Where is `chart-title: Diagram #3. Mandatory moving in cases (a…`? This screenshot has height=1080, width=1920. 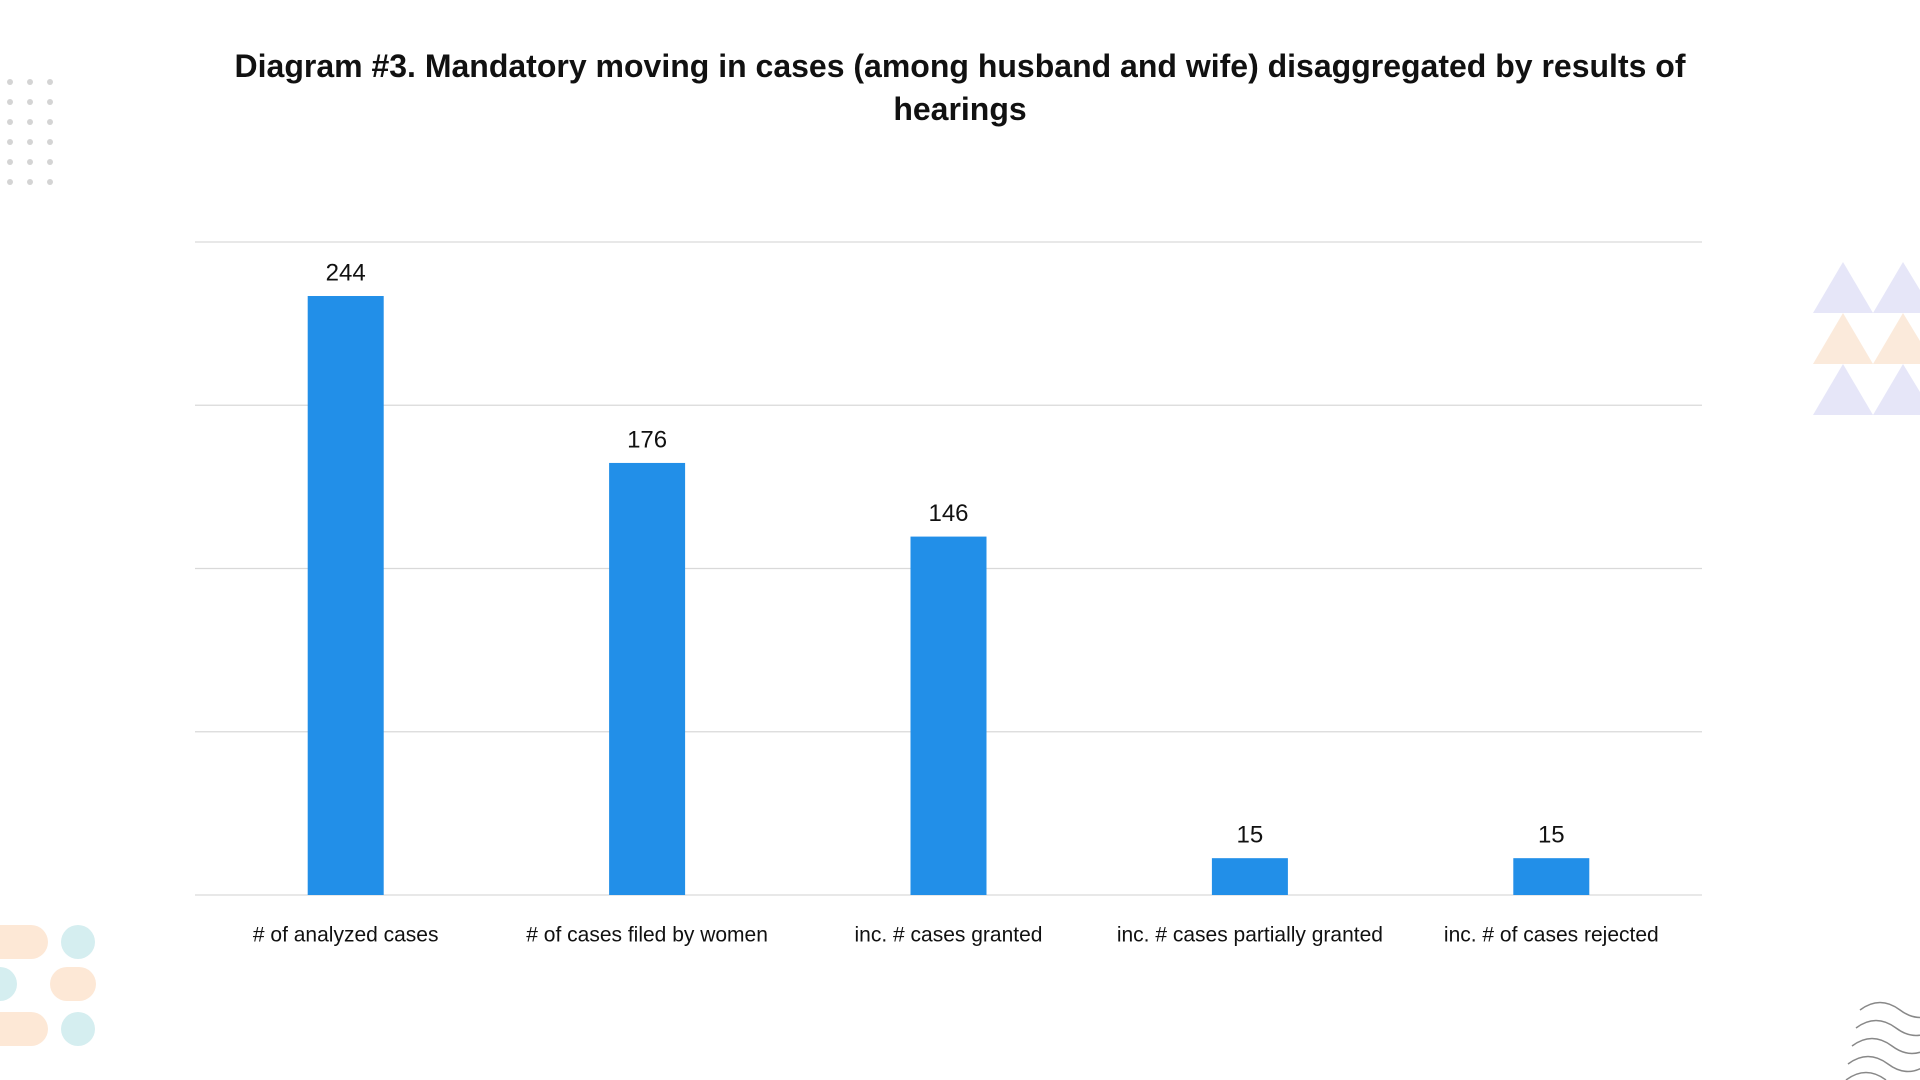
chart-title: Diagram #3. Mandatory moving in cases (a… is located at coordinates (960, 87).